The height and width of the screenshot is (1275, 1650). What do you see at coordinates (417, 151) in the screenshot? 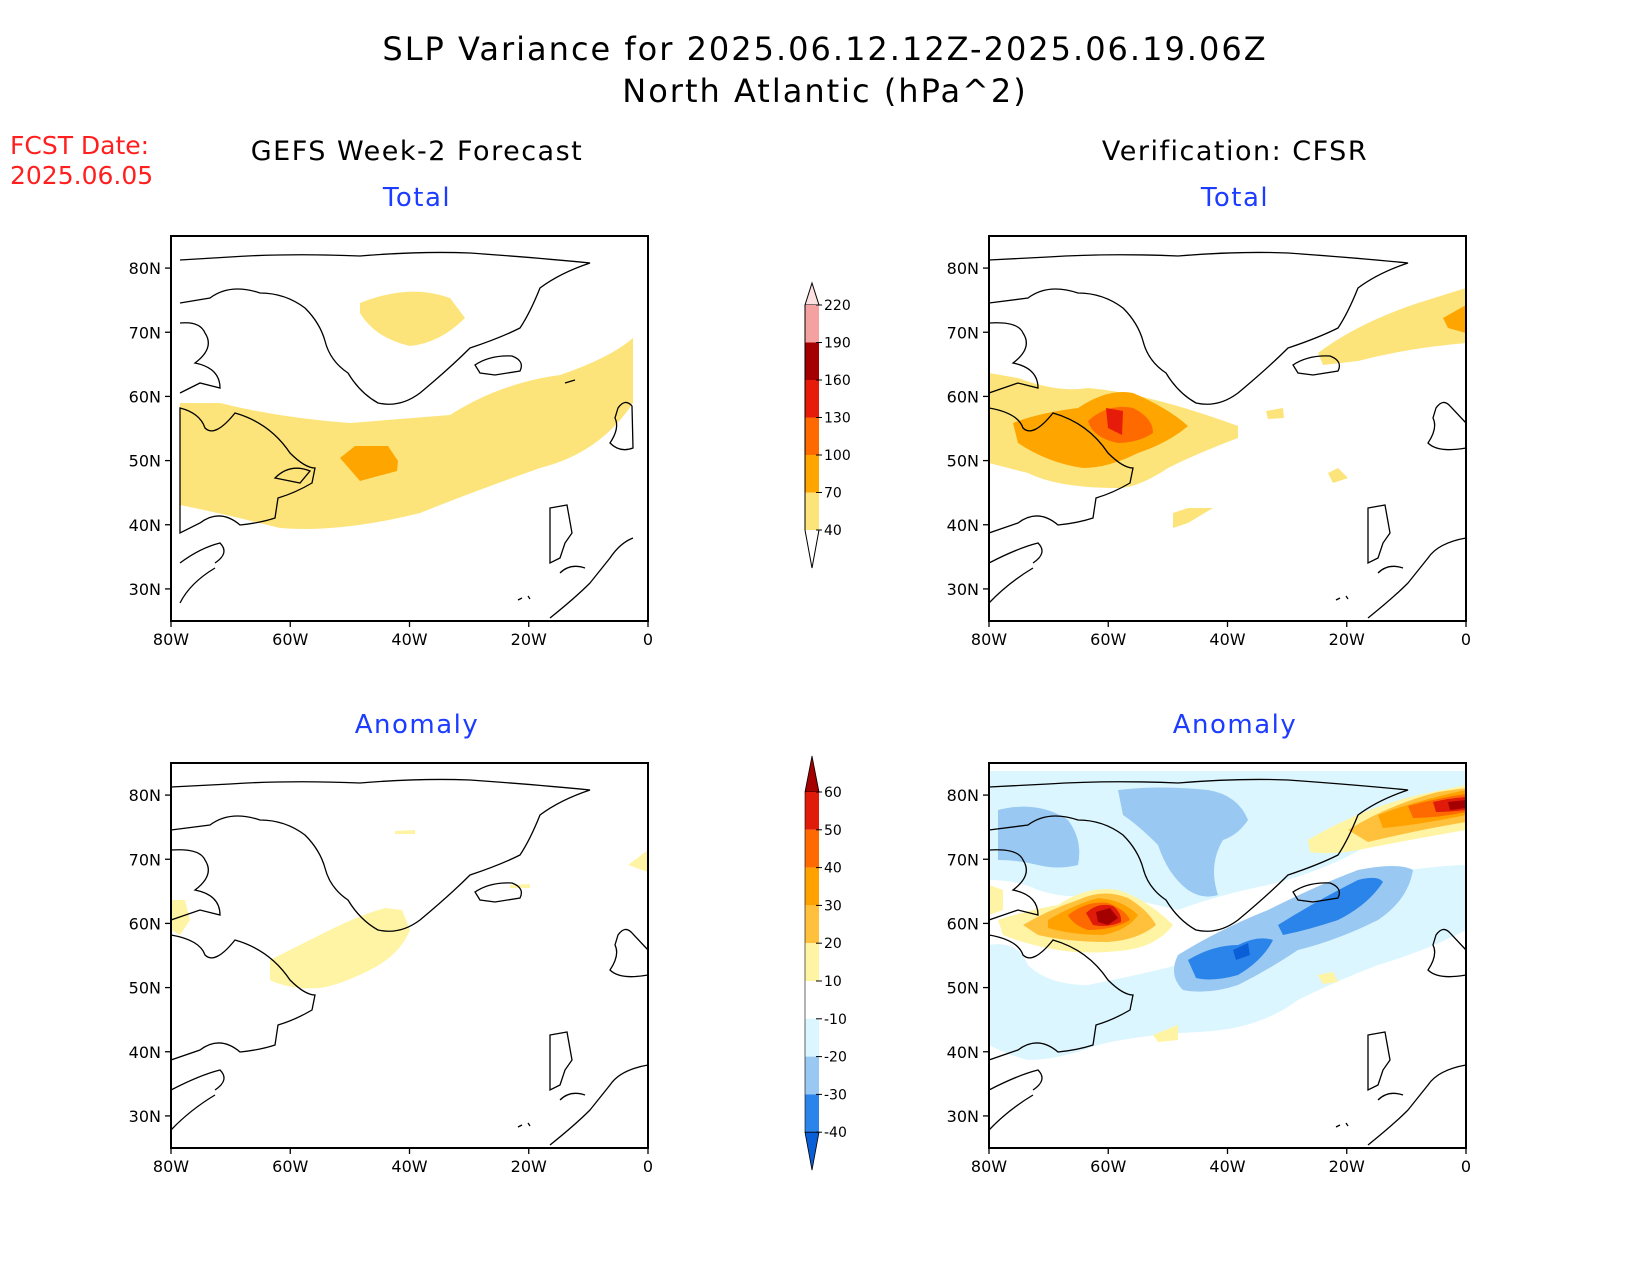
I see `left-column-title: GEFS Week-2 Forecast` at bounding box center [417, 151].